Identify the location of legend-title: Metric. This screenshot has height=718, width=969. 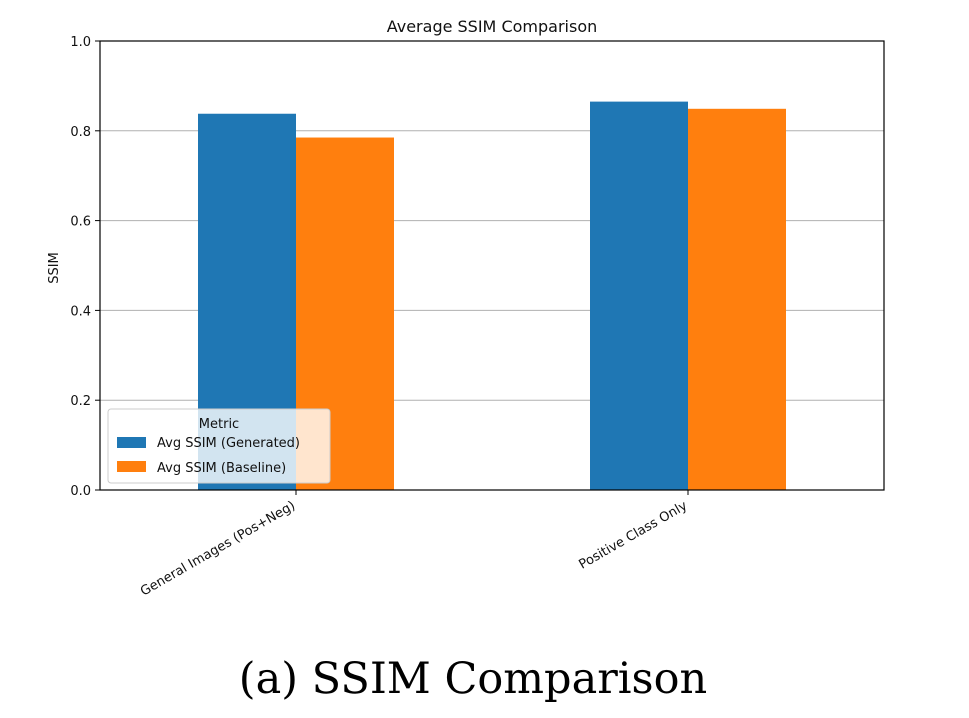
(219, 424).